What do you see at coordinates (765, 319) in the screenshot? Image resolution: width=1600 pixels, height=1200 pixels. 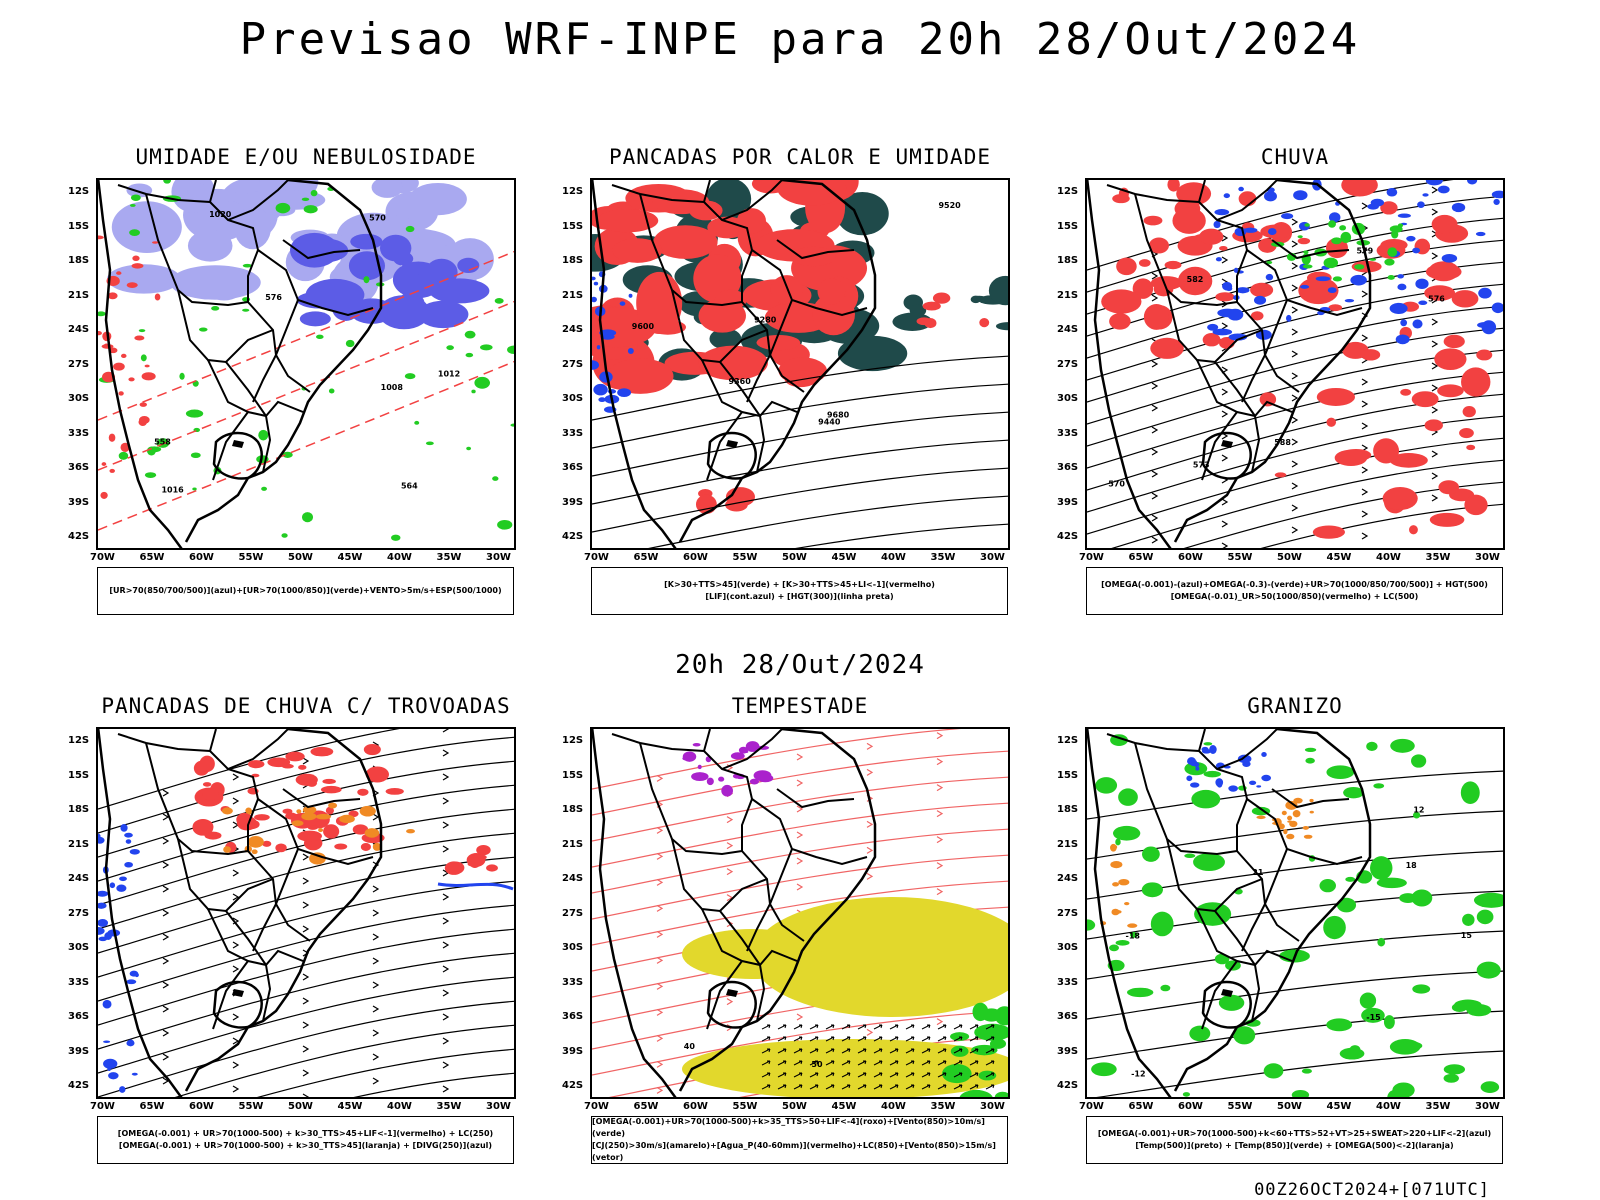 I see `contour-label: 9280` at bounding box center [765, 319].